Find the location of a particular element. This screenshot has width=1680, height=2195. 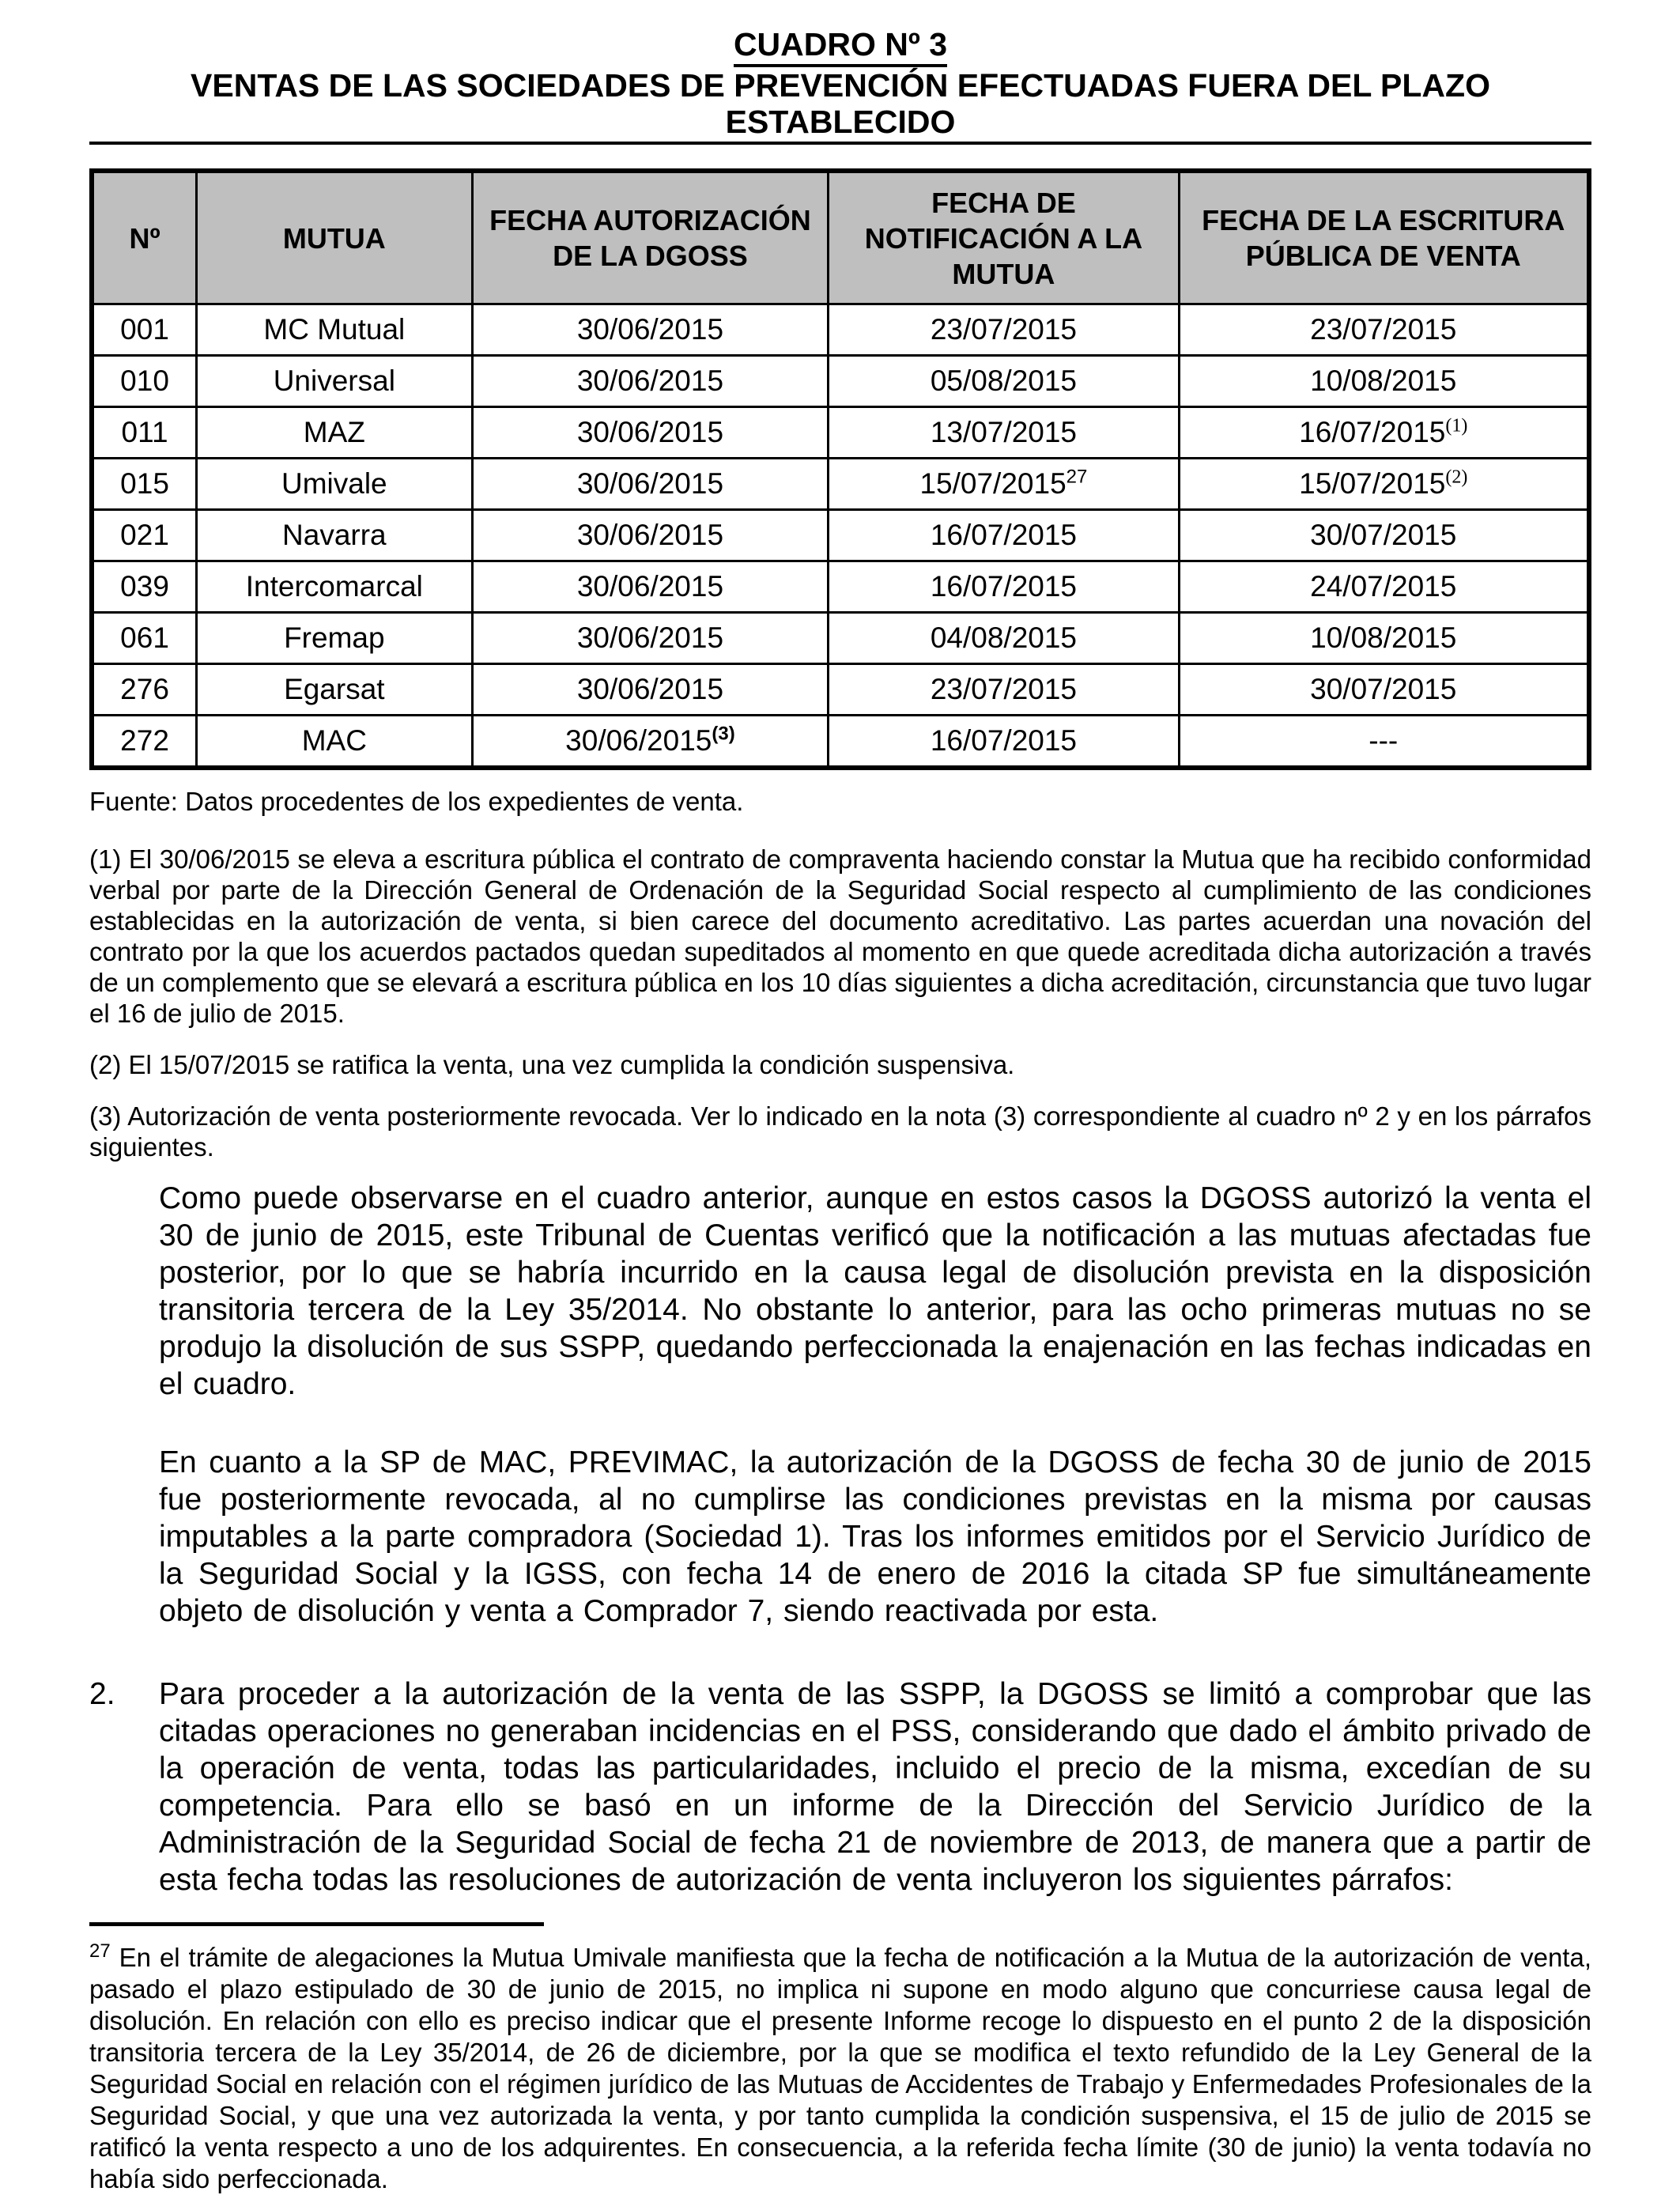

table-cell: 30/06/2015(3) is located at coordinates (650, 741).